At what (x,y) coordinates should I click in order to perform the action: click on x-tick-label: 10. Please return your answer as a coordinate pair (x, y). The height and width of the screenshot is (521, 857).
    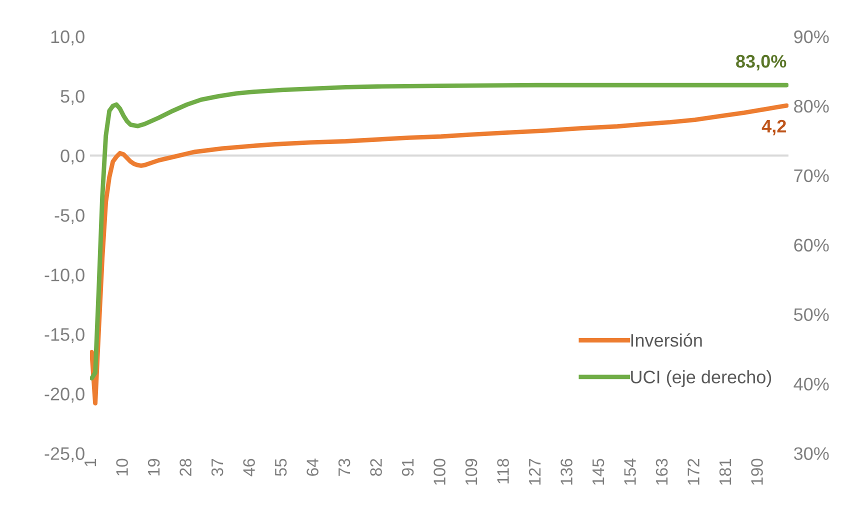
    Looking at the image, I should click on (122, 467).